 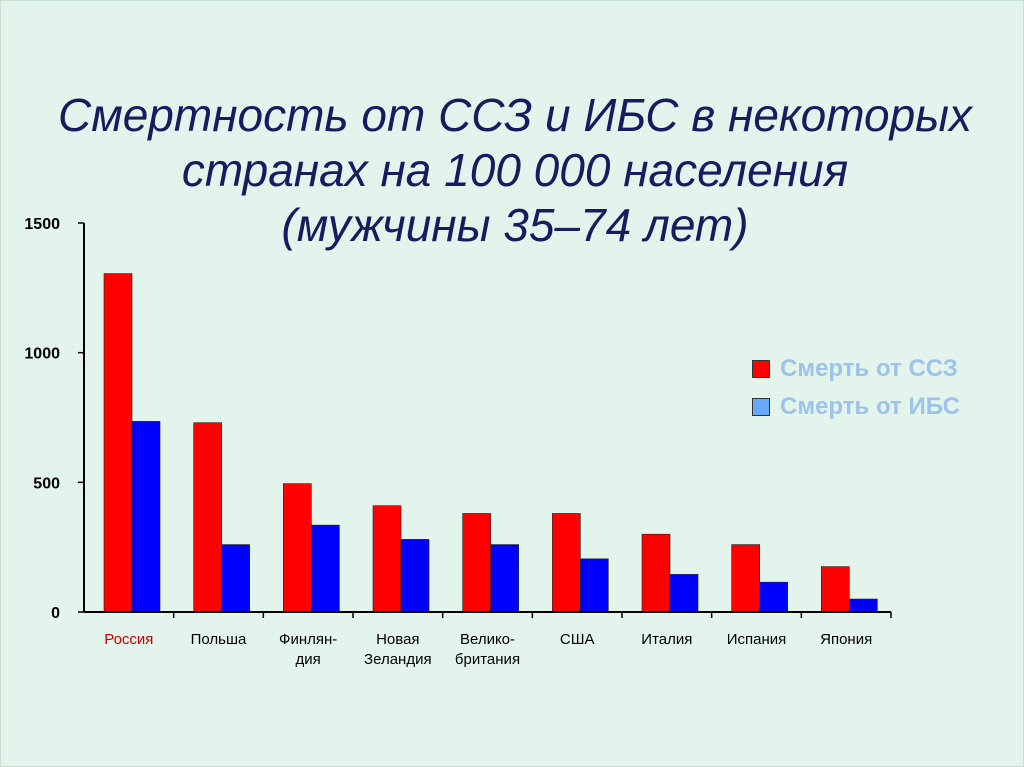 I want to click on legend-item-css: Смерть от ССЗ, so click(x=856, y=369).